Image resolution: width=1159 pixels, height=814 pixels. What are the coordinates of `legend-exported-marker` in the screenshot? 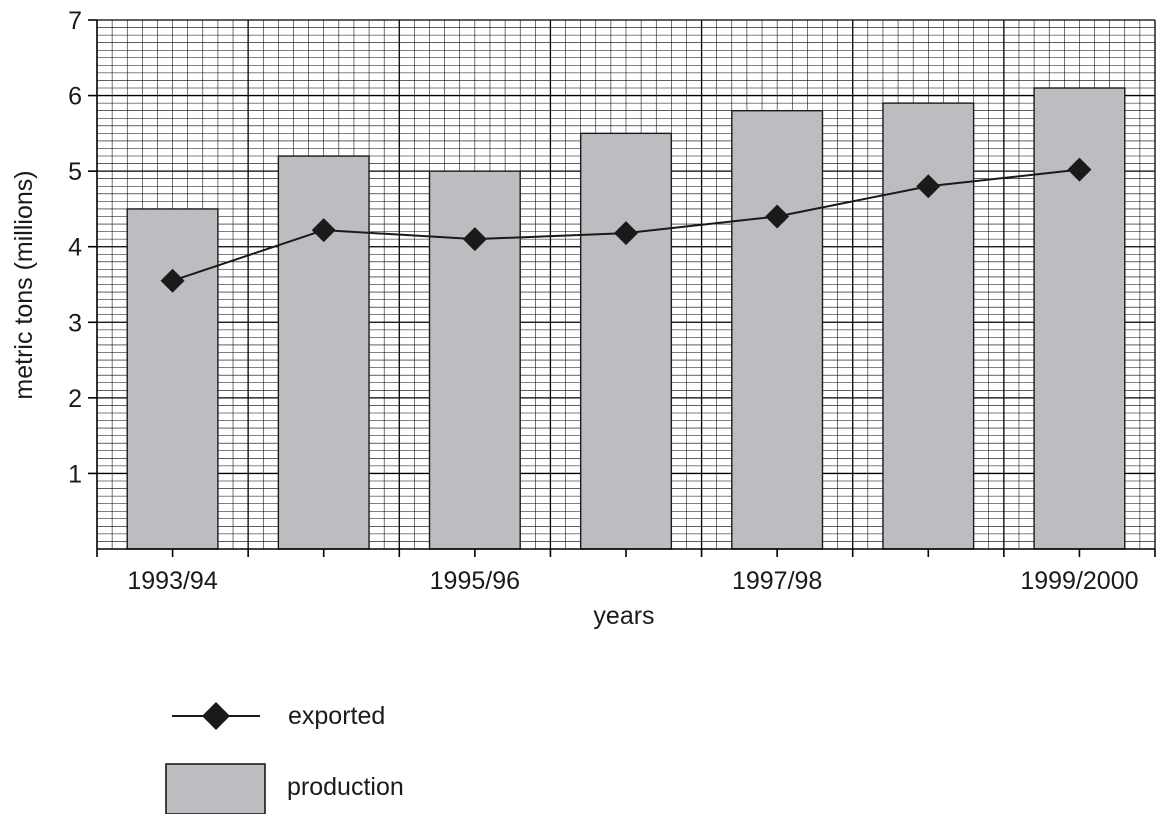 It's located at (216, 716).